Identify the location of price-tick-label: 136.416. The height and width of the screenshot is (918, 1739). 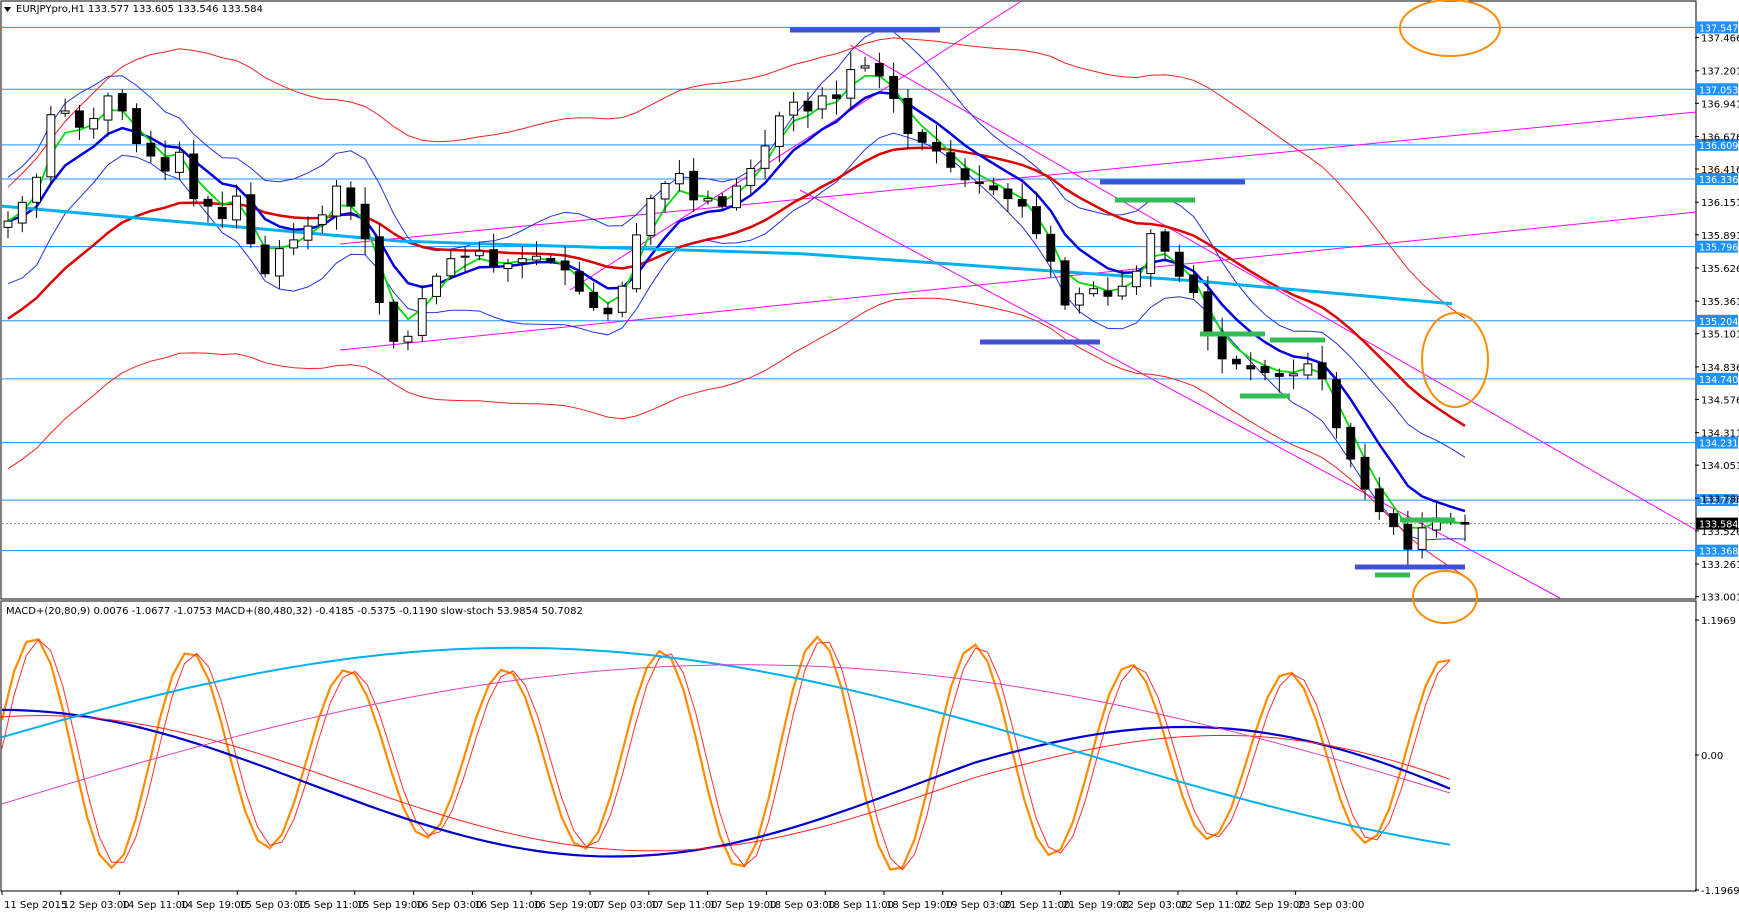
(1720, 170).